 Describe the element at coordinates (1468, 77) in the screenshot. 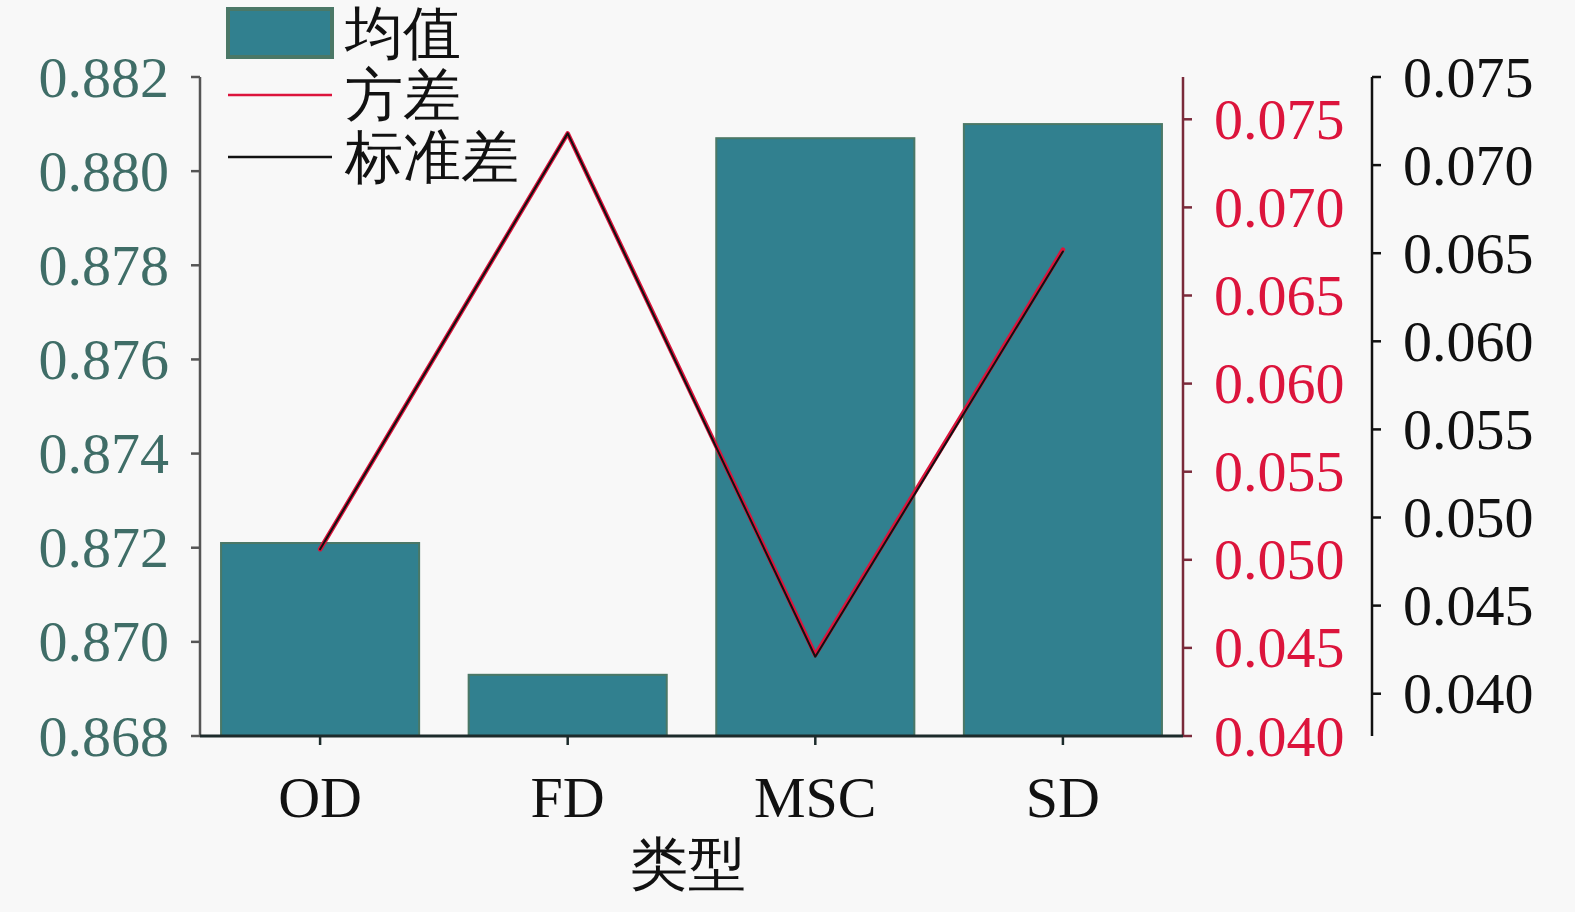

I see `y3-tick-label: 0.075` at that location.